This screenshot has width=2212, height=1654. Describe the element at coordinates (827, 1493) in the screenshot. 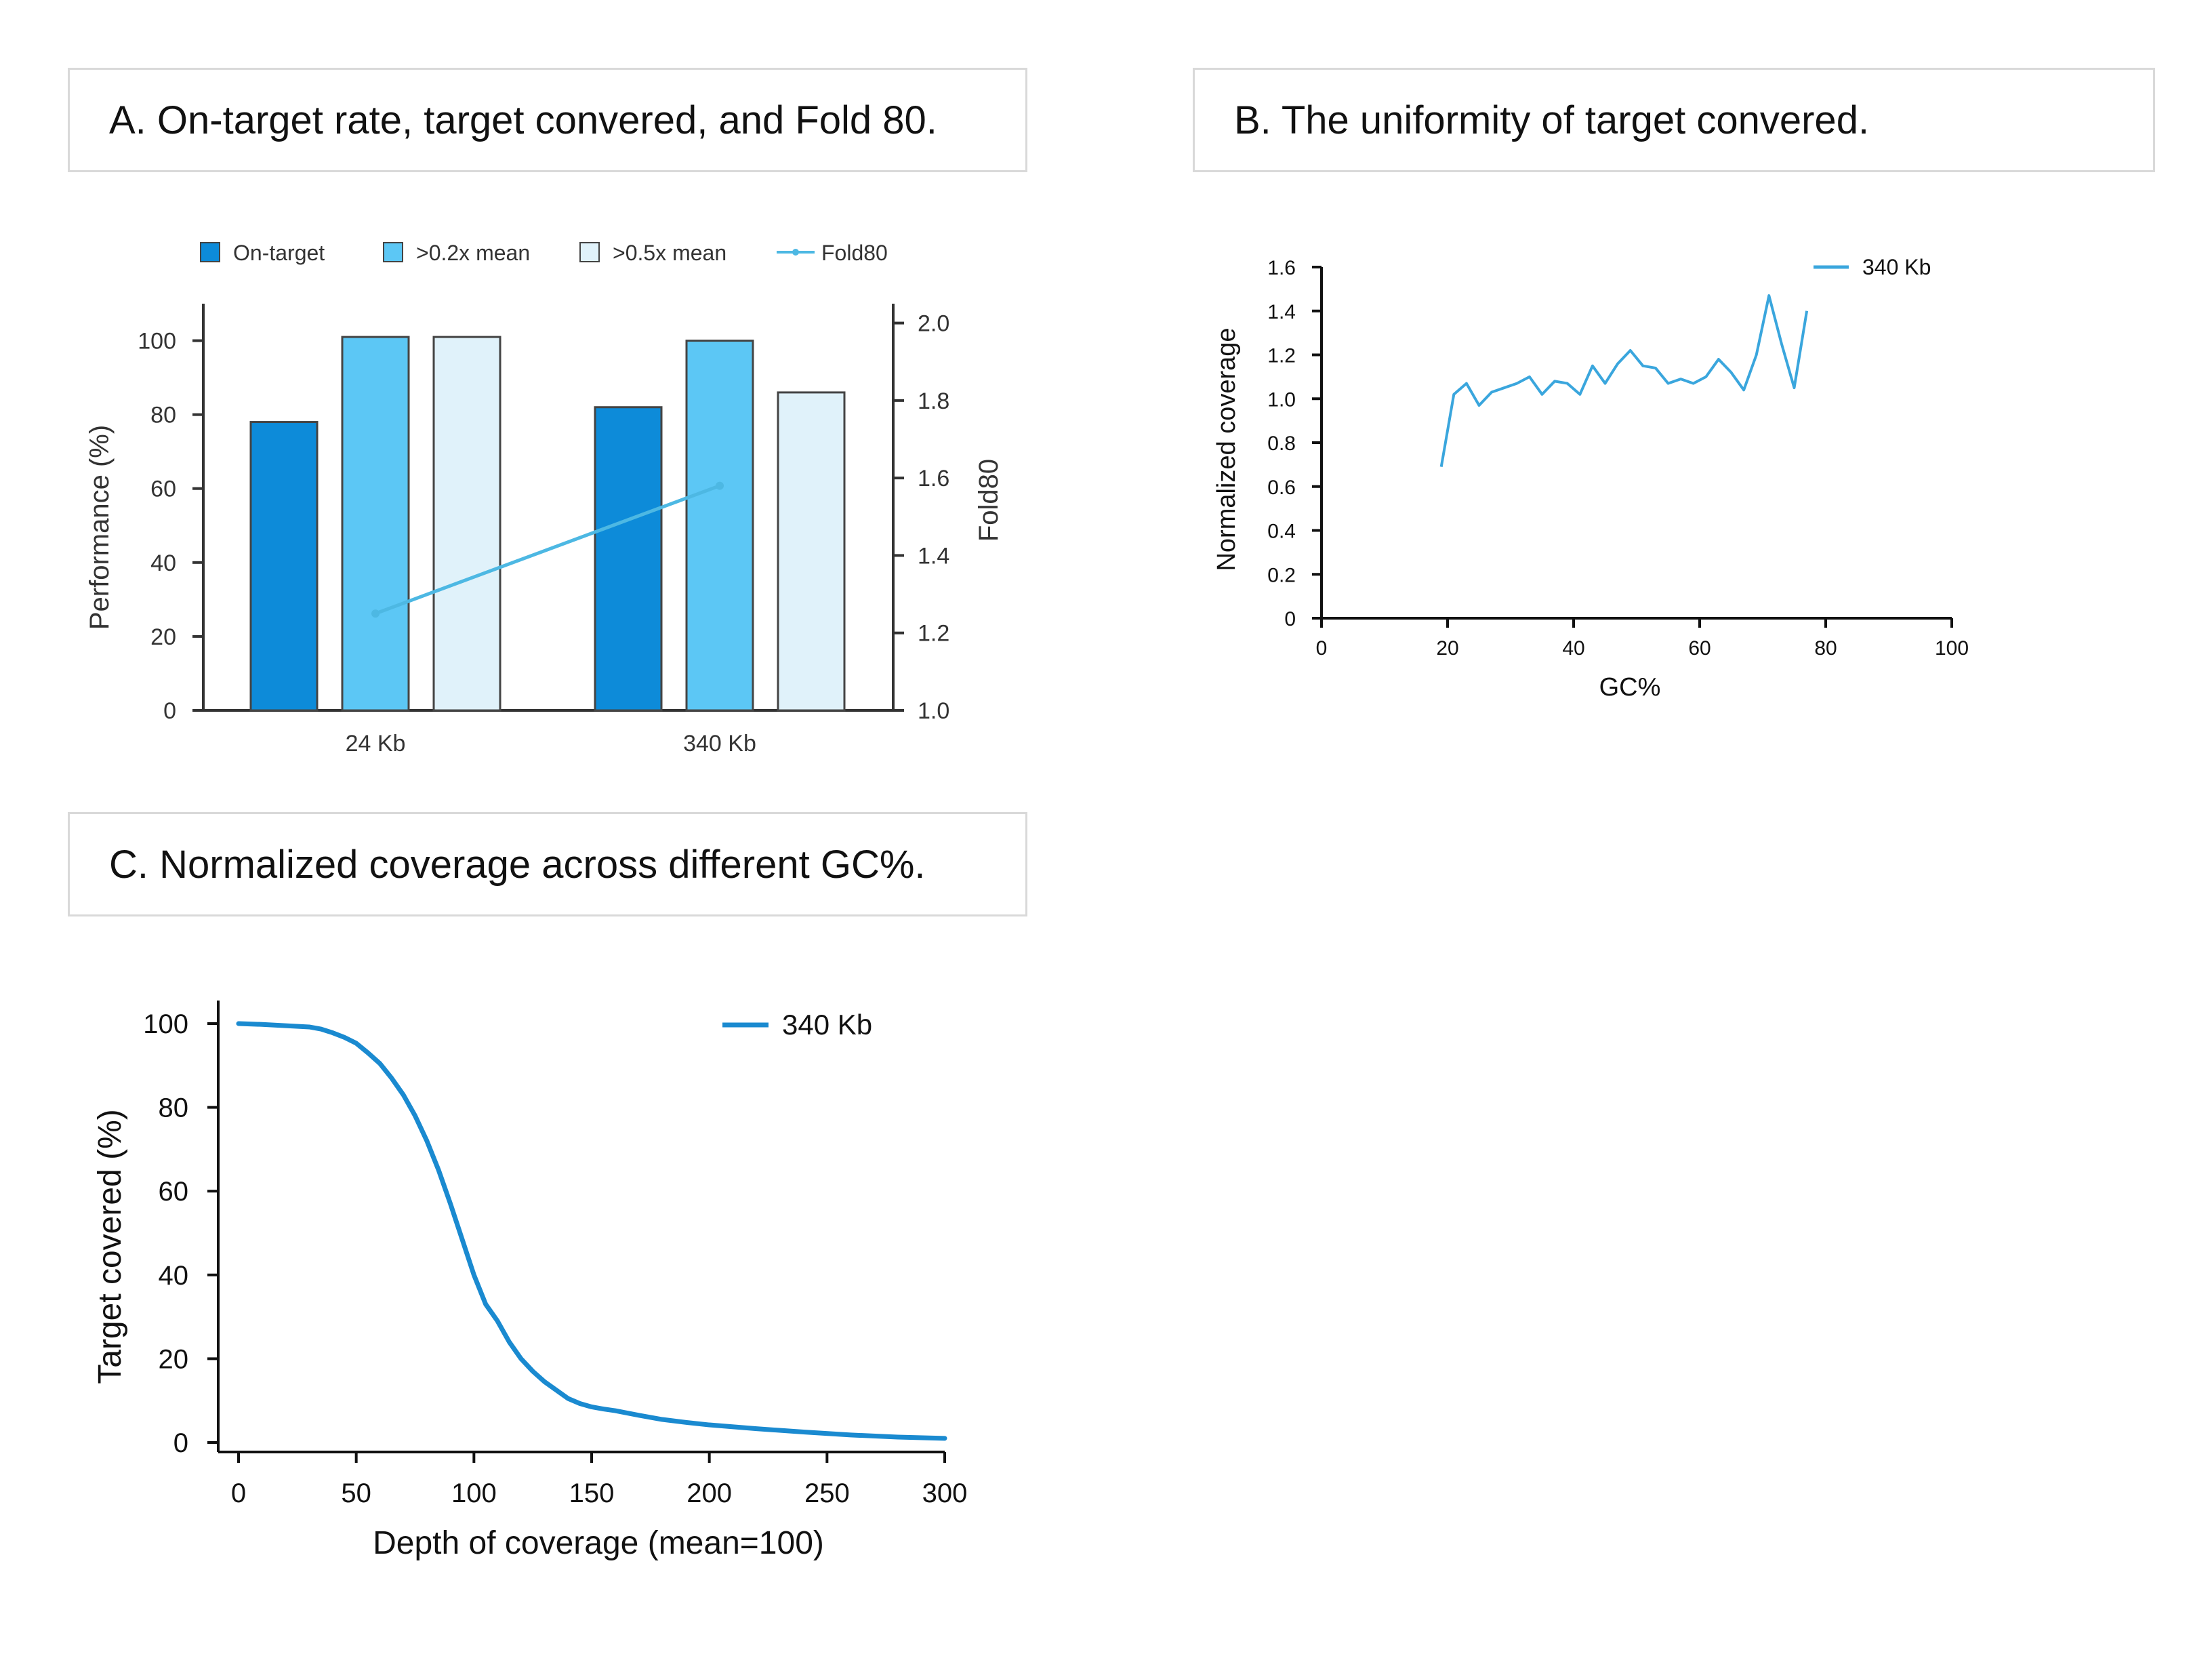

I see `chart-c-xtick-label: 250` at that location.